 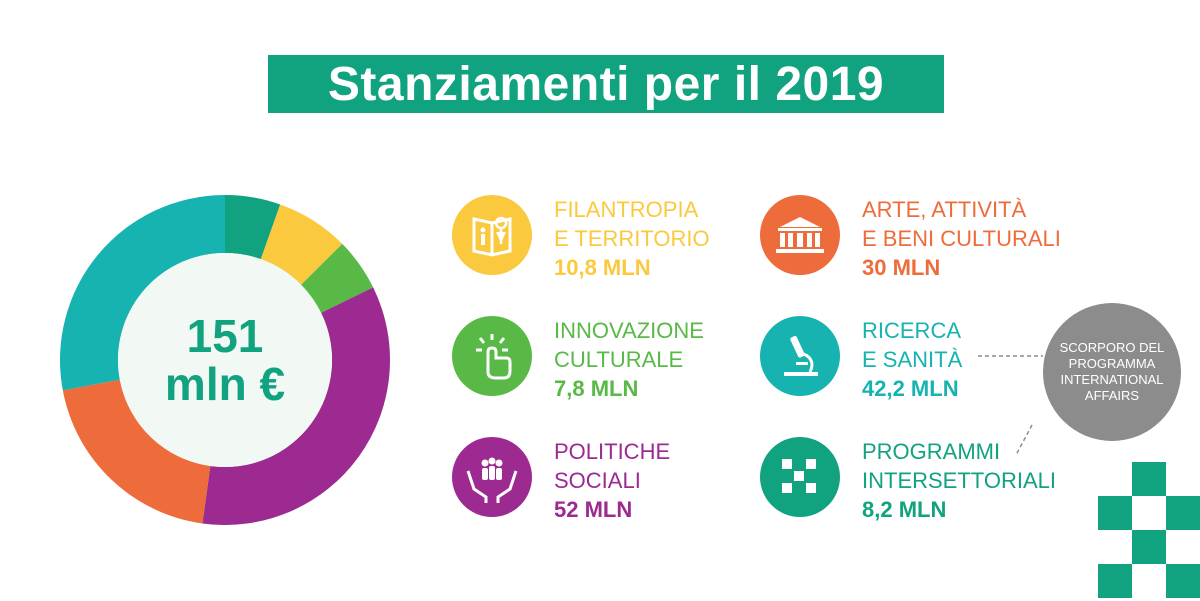 I want to click on museum-building-icon, so click(x=800, y=235).